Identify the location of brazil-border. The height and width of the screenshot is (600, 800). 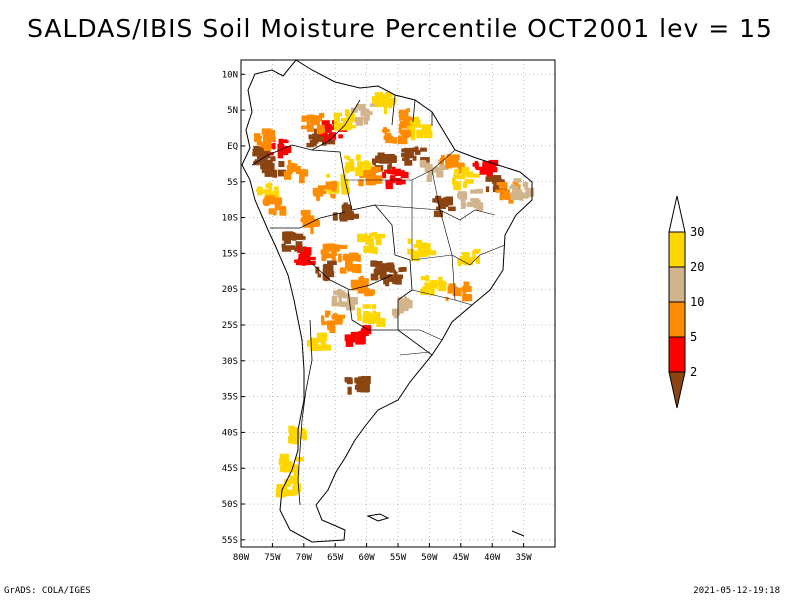
(362, 250).